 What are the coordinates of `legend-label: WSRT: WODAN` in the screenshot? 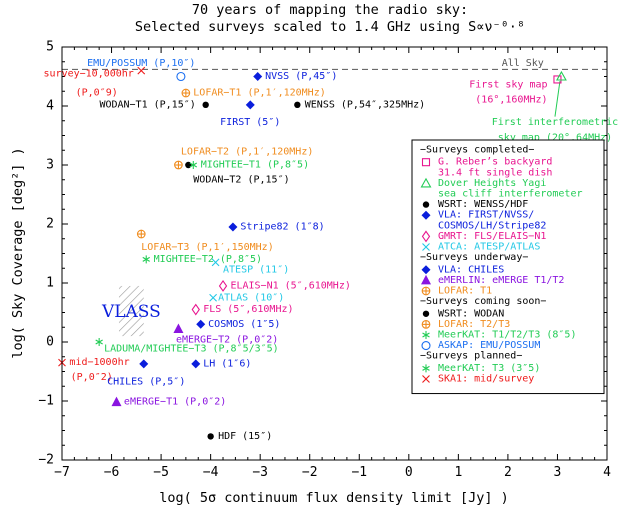 It's located at (471, 313).